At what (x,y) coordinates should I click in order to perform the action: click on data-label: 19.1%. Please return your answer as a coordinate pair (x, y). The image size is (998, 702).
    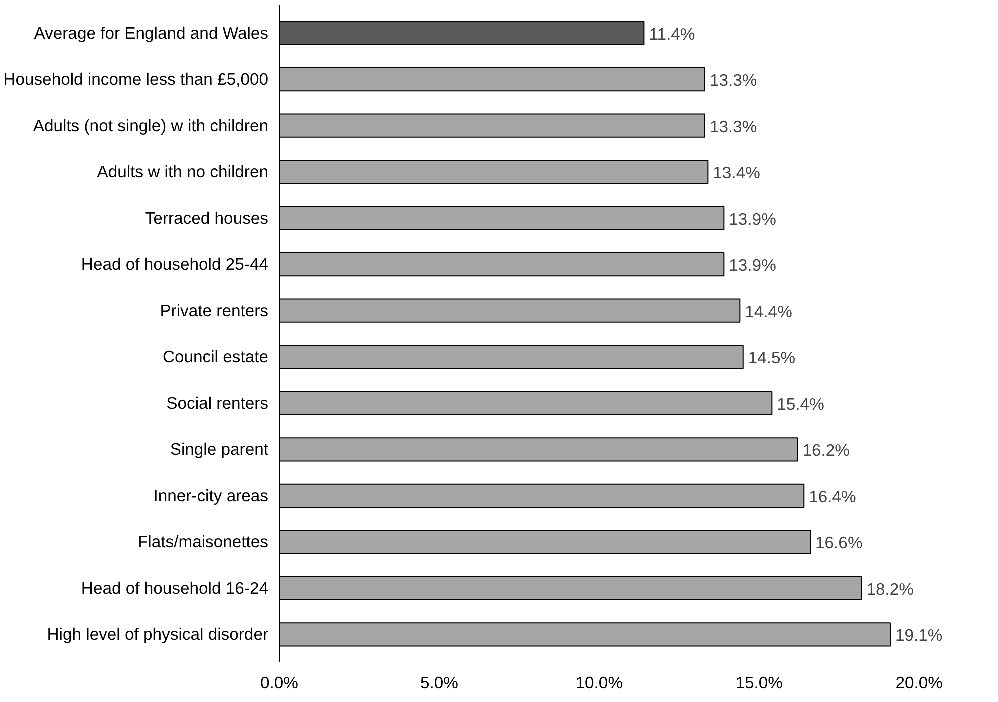
    Looking at the image, I should click on (919, 636).